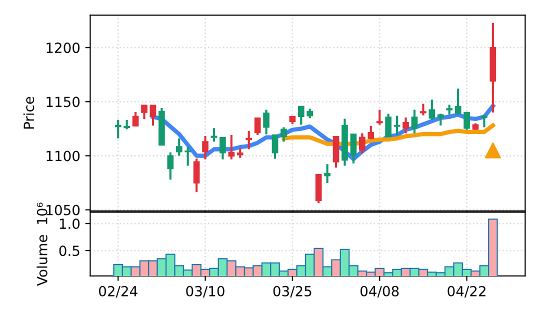 Image resolution: width=537 pixels, height=322 pixels. I want to click on y-tick-label: 1100, so click(63, 156).